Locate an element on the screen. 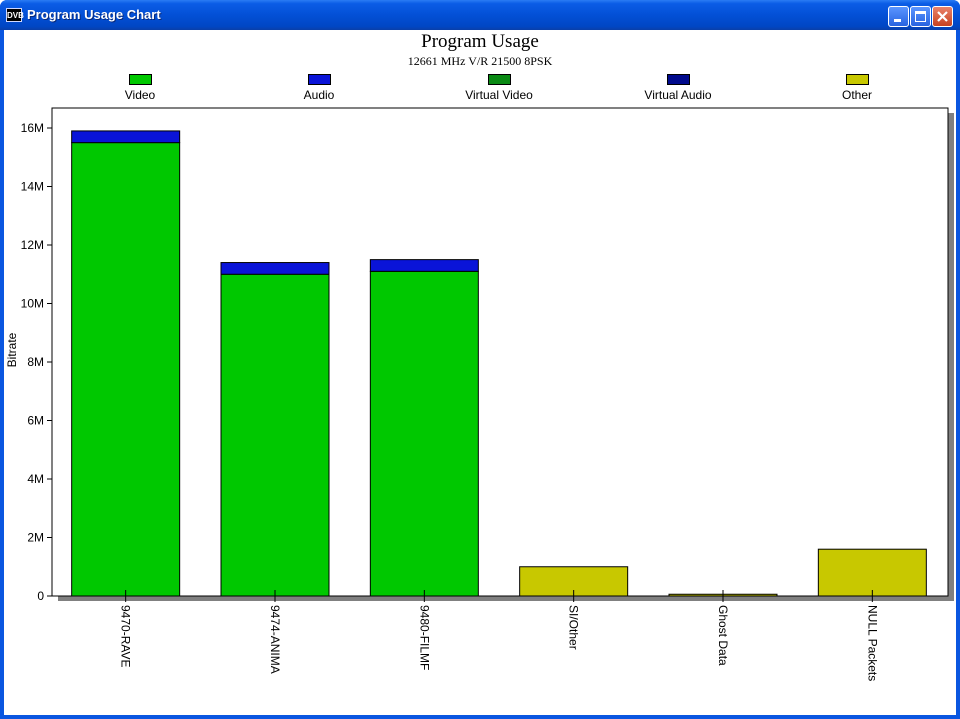  legend-item: Other is located at coordinates (857, 88).